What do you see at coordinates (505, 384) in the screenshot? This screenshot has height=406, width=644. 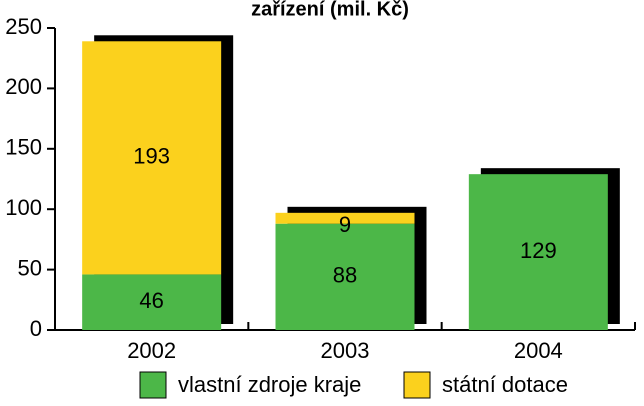 I see `legend-label: státní dotace` at bounding box center [505, 384].